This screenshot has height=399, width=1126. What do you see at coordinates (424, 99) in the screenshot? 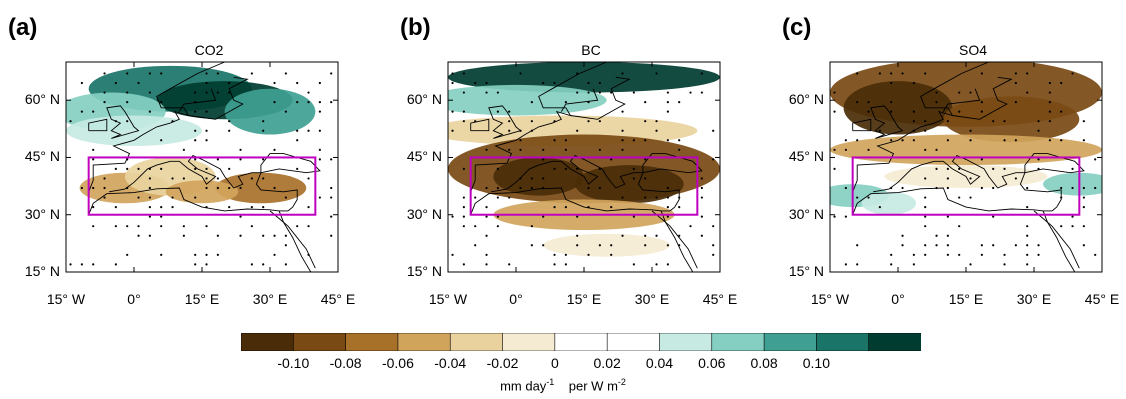
I see `y-tick-label: 60° N` at bounding box center [424, 99].